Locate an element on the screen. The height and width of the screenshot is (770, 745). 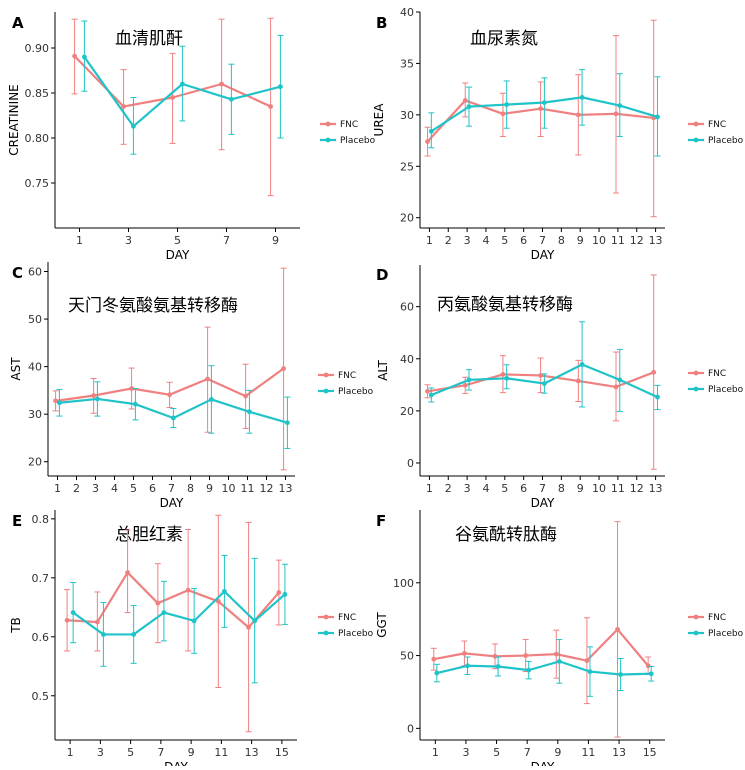
chart-title: 谷氨酰转肽酶 is located at coordinates (506, 535).